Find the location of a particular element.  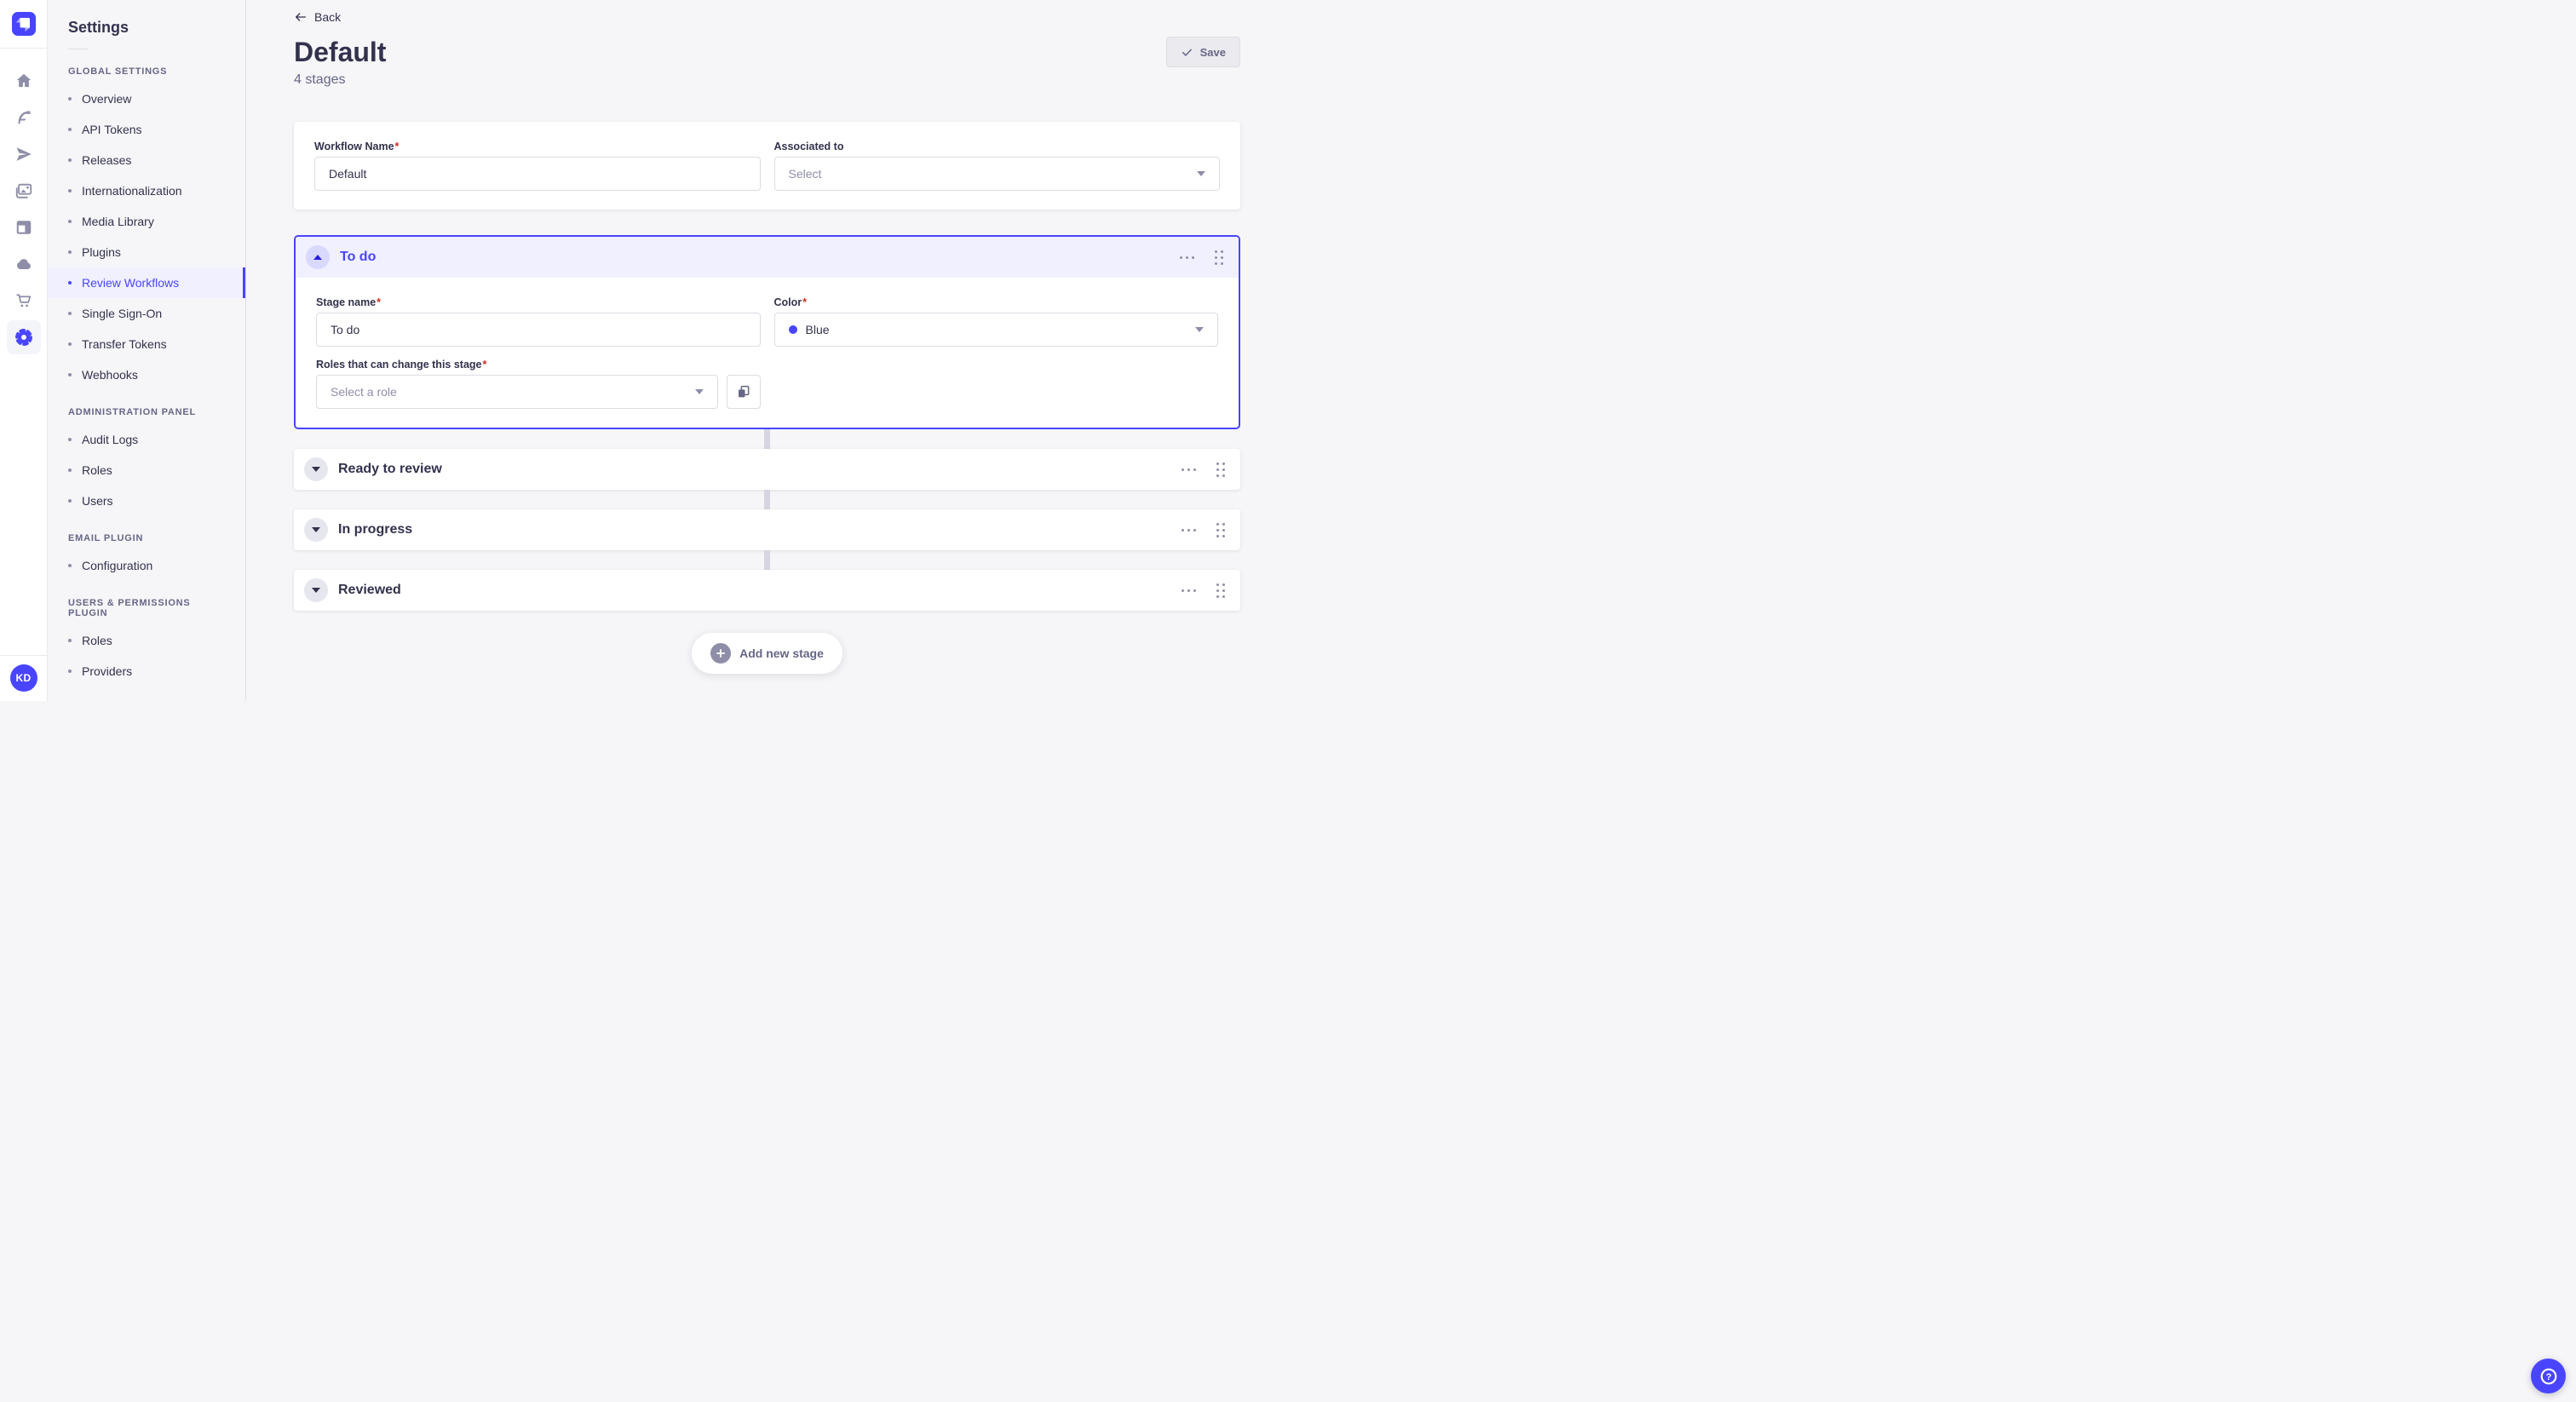

sidebar-item-up-roles: Roles is located at coordinates (147, 640).